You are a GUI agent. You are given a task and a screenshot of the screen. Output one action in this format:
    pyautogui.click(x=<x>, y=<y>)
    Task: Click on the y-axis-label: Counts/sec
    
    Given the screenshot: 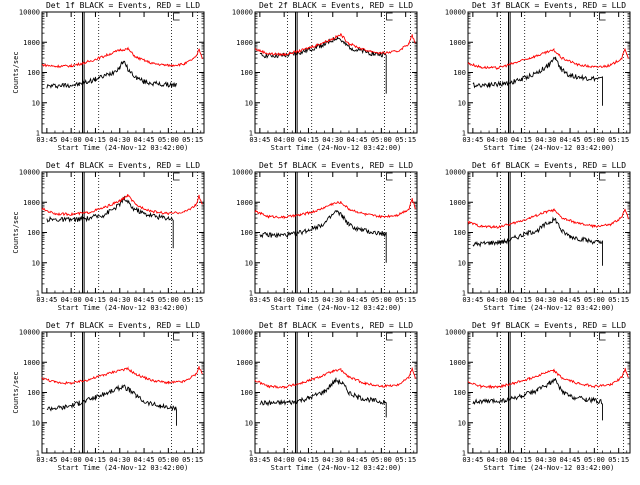 What is the action you would take?
    pyautogui.click(x=16, y=392)
    